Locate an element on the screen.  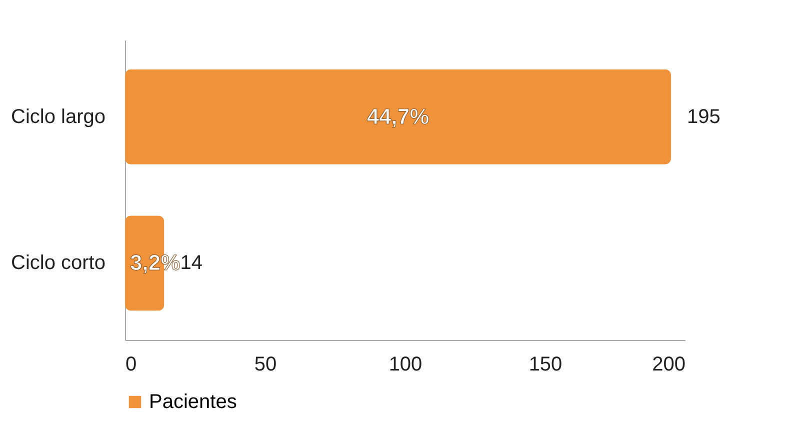
annotation: 44,7% is located at coordinates (398, 116).